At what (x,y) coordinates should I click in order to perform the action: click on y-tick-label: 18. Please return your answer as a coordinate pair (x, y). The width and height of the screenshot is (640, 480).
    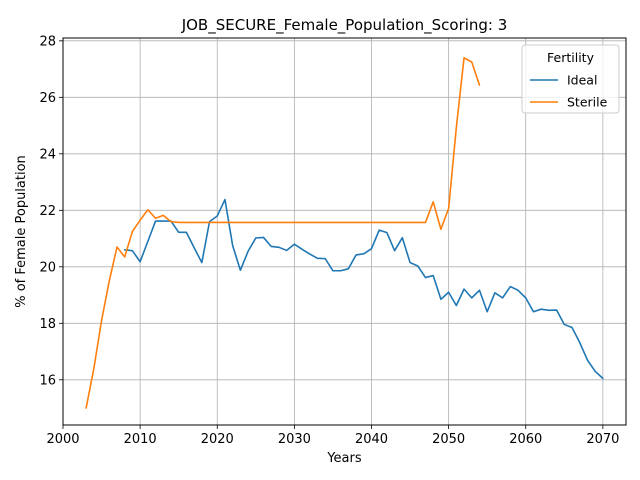
    Looking at the image, I should click on (47, 324).